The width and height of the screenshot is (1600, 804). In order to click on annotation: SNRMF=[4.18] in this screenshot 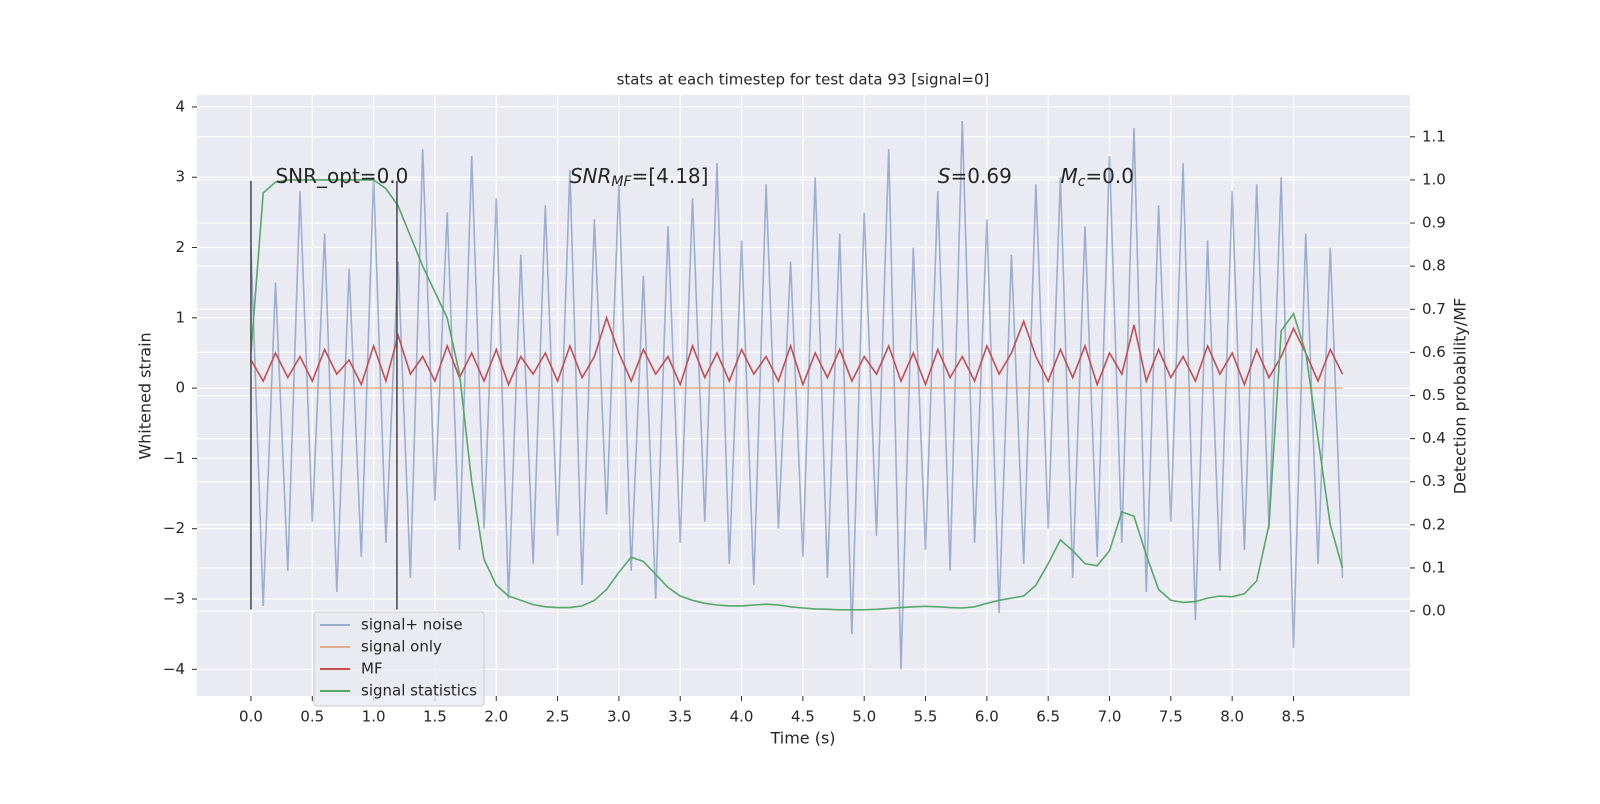, I will do `click(639, 177)`.